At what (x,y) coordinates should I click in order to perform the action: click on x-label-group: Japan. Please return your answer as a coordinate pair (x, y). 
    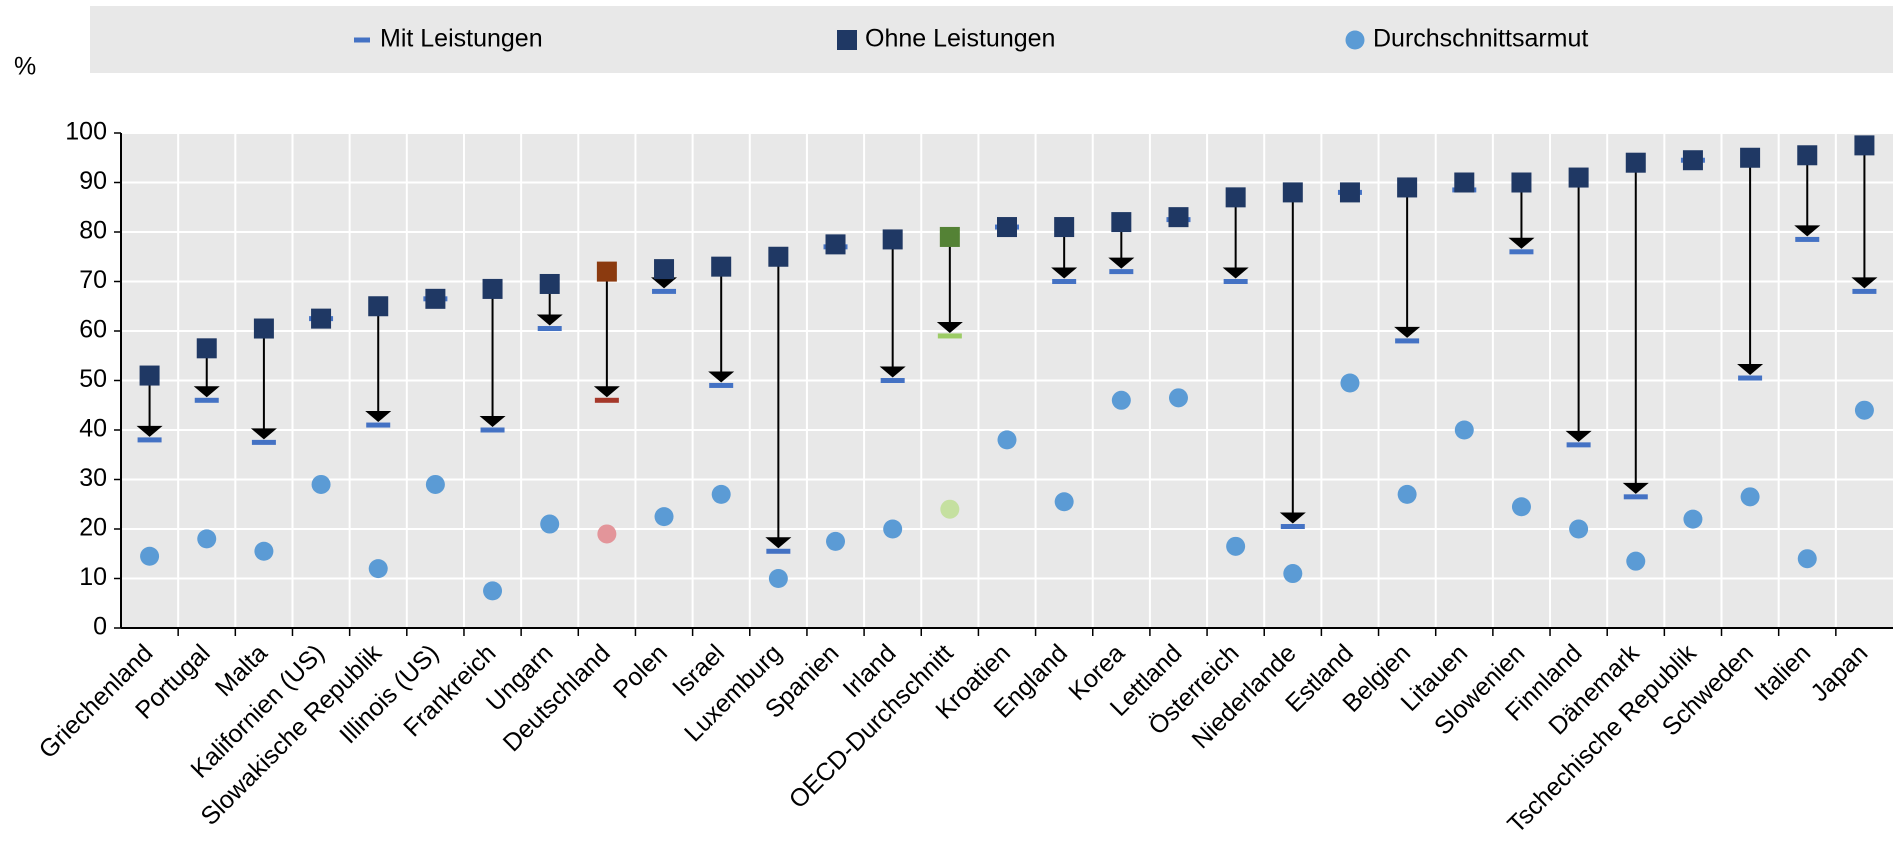
    Looking at the image, I should click on (1839, 673).